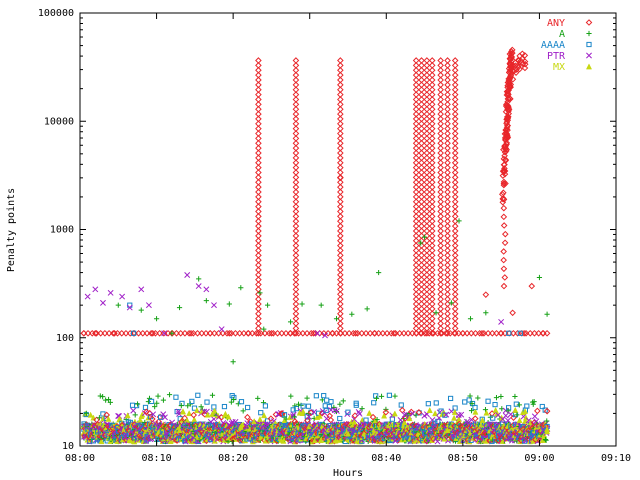 The height and width of the screenshot is (480, 640). What do you see at coordinates (463, 458) in the screenshot?
I see `x-tick-label: 08:50` at bounding box center [463, 458].